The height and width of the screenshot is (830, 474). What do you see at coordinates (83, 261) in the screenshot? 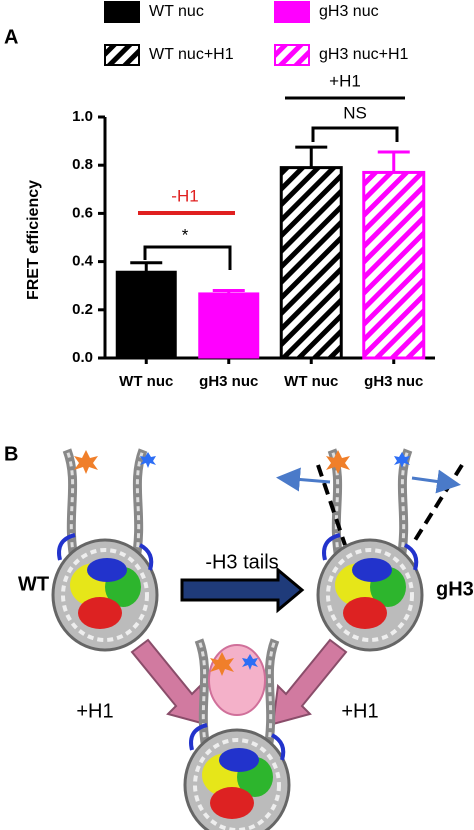
I see `y-tick-label: 0.4` at bounding box center [83, 261].